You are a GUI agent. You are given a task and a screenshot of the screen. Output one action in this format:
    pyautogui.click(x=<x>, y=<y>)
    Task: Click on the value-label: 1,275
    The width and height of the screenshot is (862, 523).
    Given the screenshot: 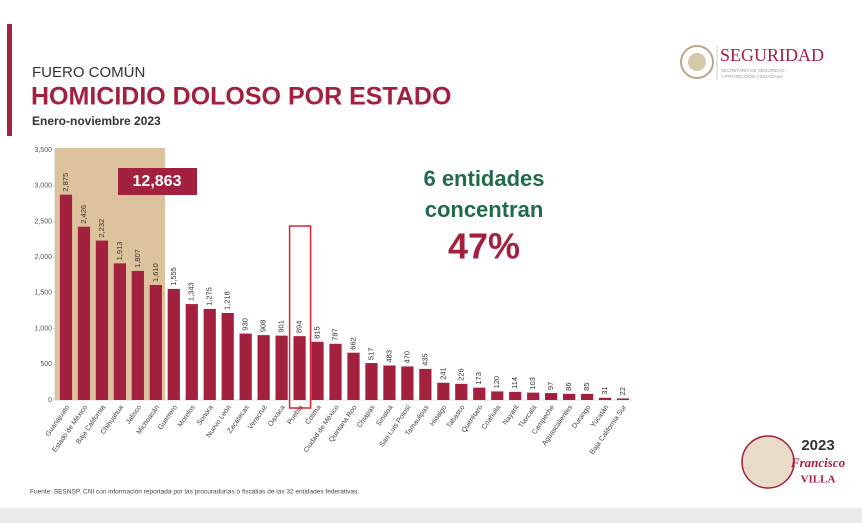 What is the action you would take?
    pyautogui.click(x=209, y=296)
    